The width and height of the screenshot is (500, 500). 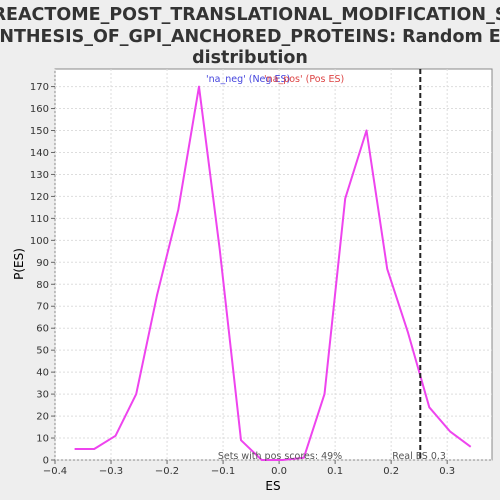 I want to click on y-tick-label: 30, so click(x=42, y=395).